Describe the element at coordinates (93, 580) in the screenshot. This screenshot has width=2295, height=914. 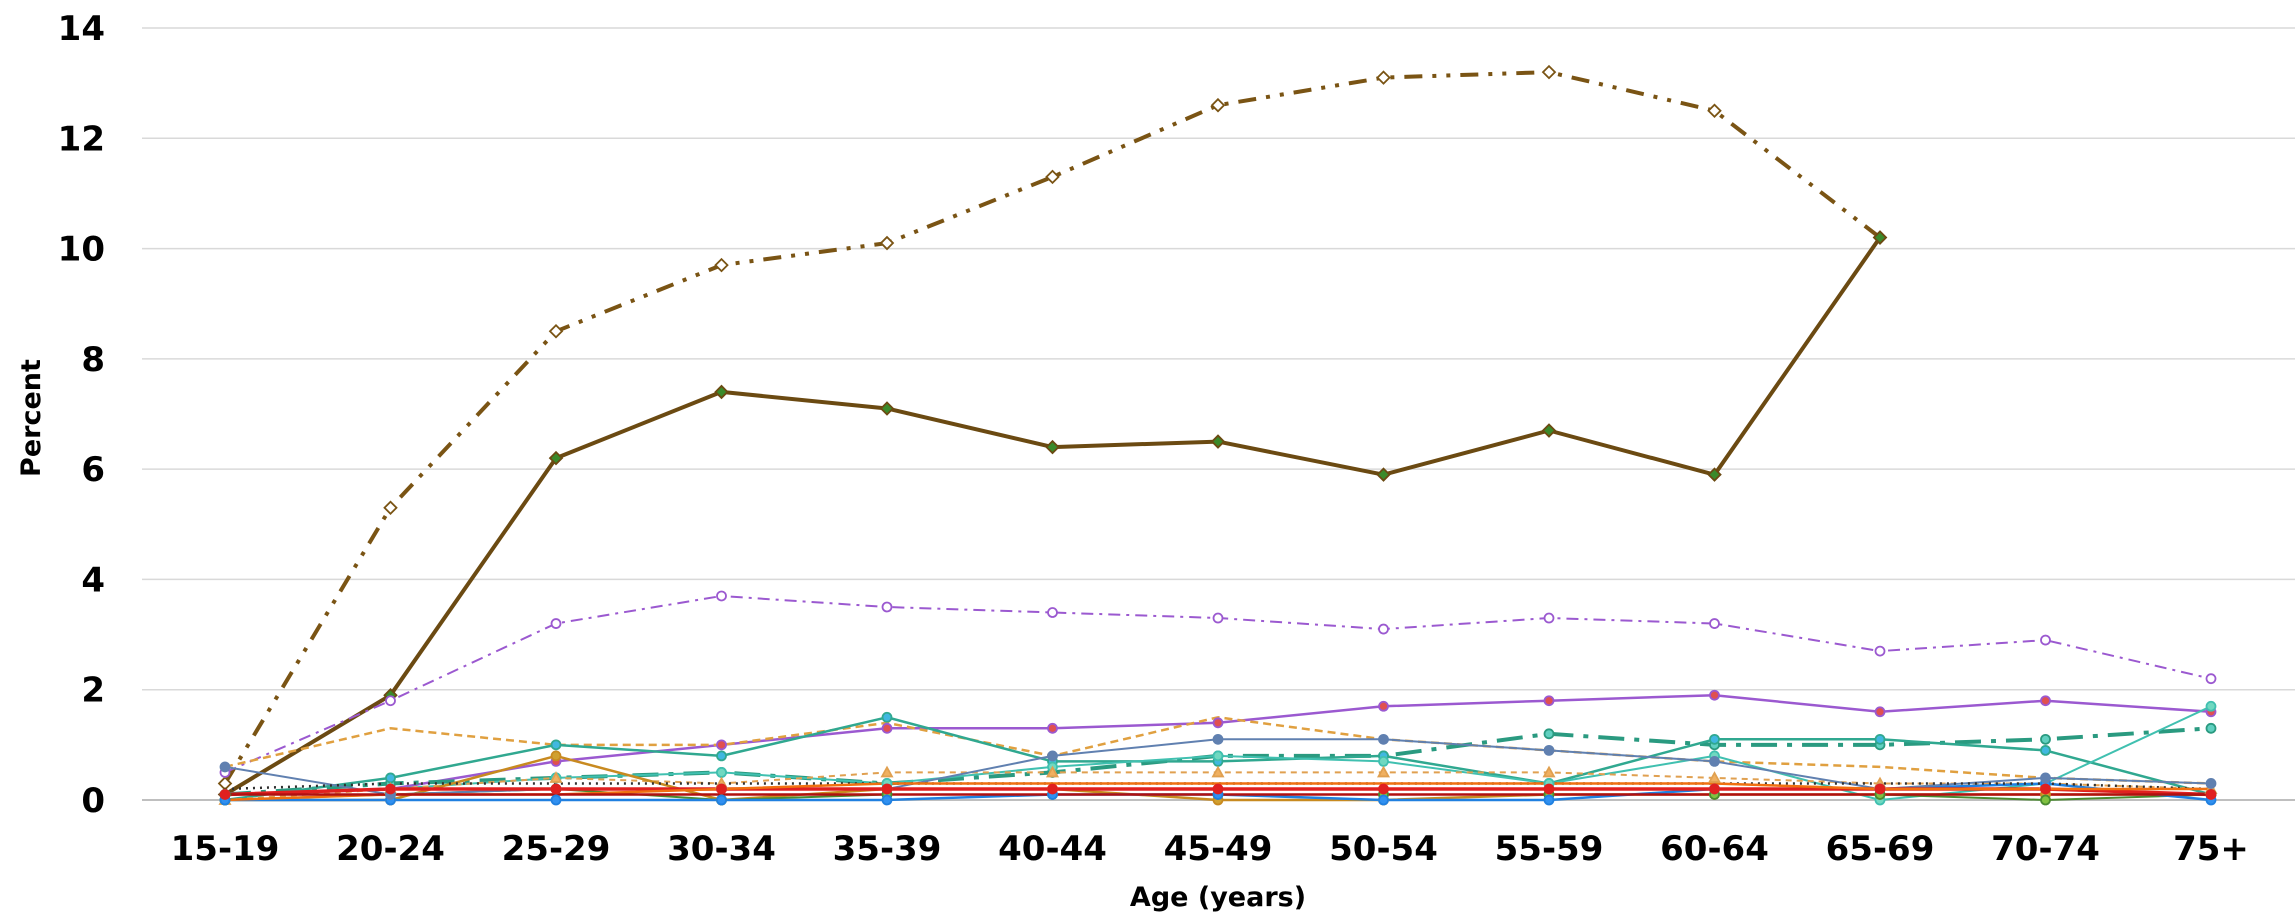
I see `y-tick-label: 4` at that location.